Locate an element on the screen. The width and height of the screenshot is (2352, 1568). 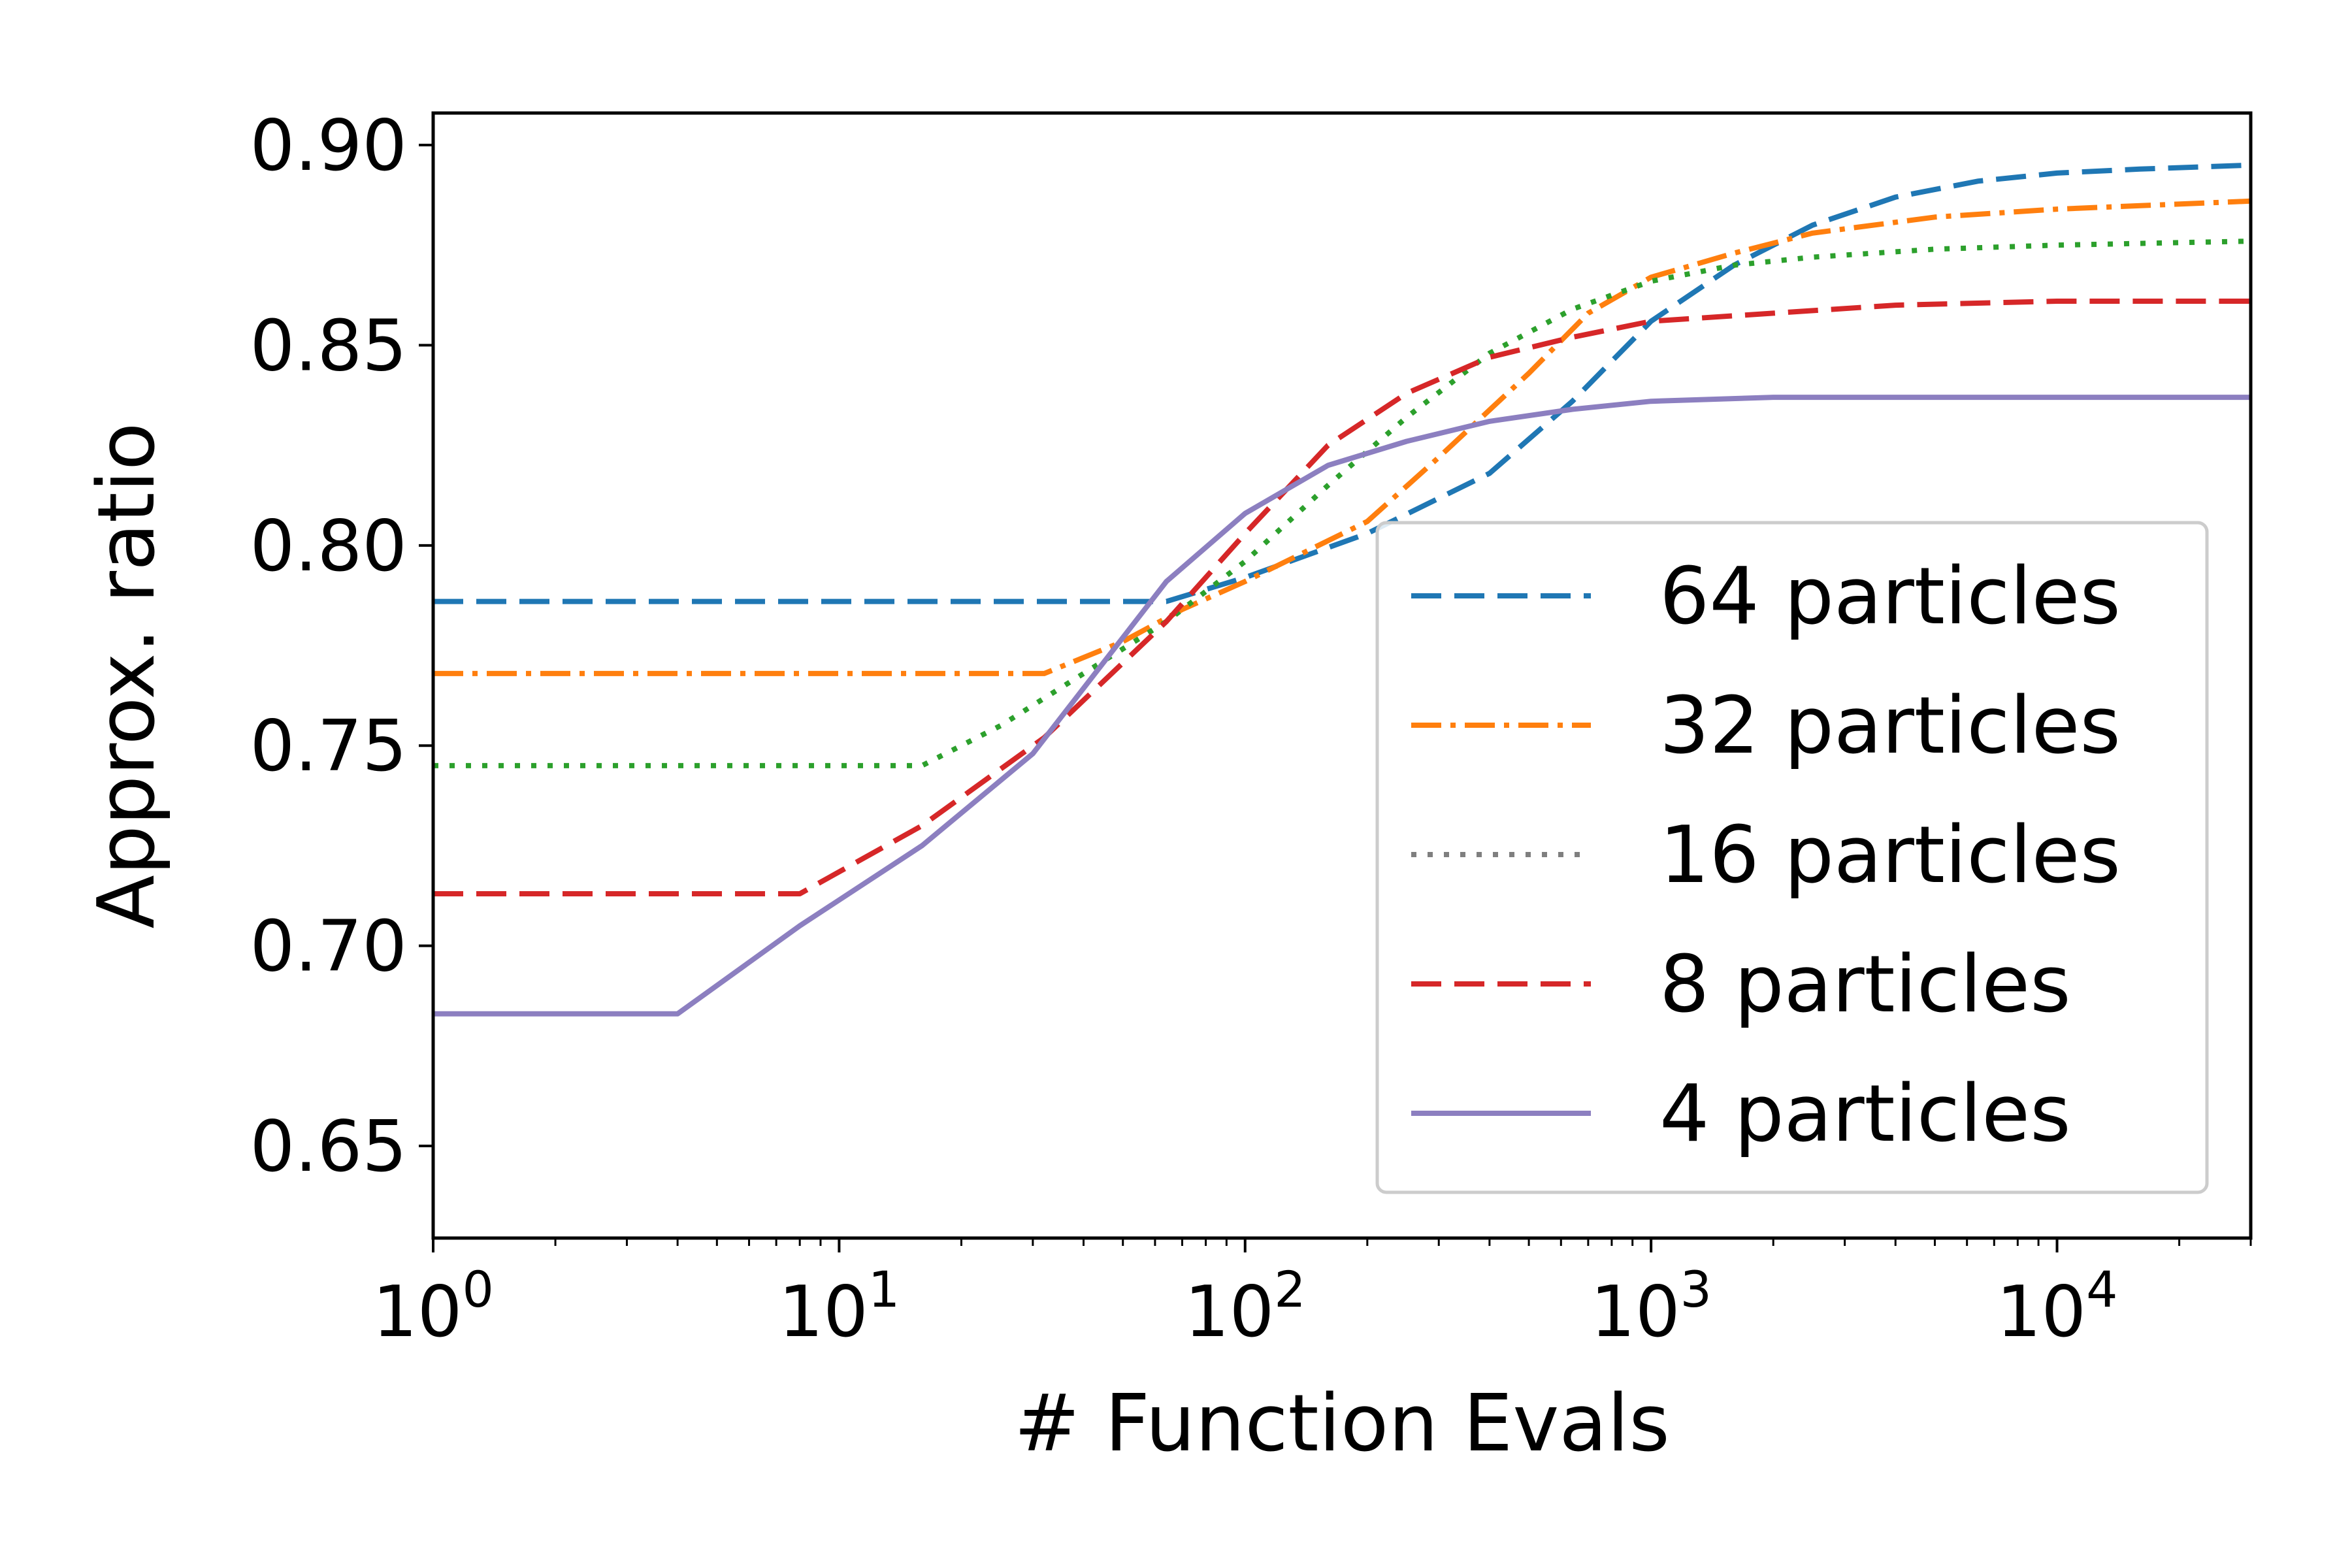
x-tick-label: 10¹ is located at coordinates (839, 1306).